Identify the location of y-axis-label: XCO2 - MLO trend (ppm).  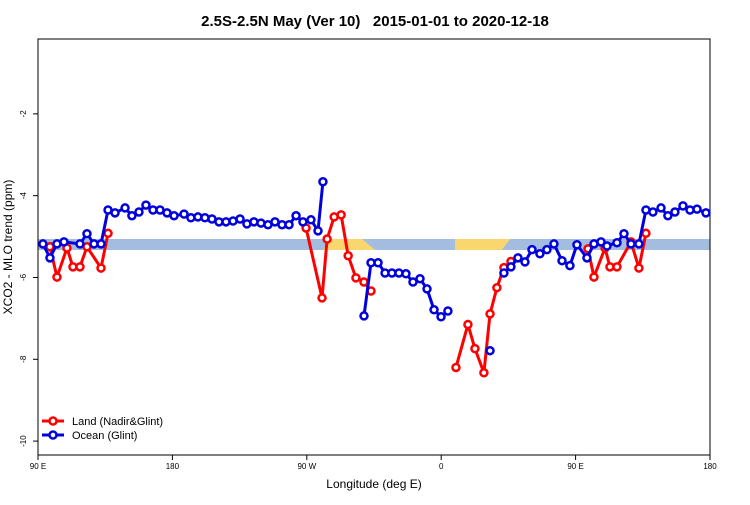
(8, 247).